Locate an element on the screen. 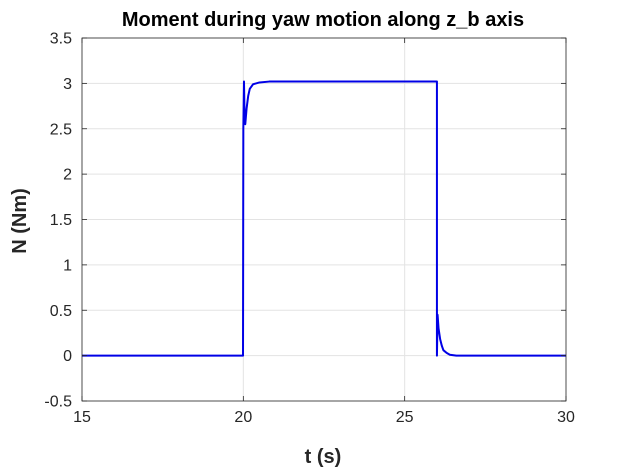  y-tick-label: 3 is located at coordinates (67, 84).